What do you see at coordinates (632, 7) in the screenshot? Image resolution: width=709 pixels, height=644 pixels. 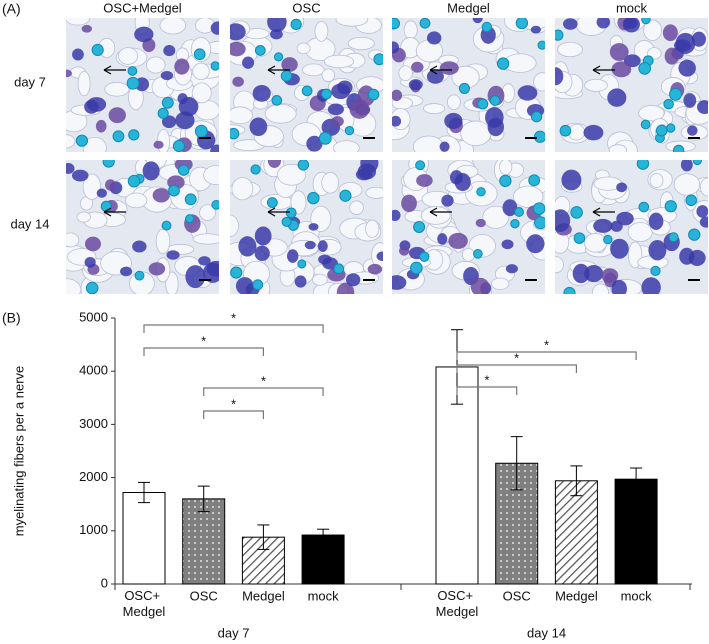 I see `column-label: mock` at bounding box center [632, 7].